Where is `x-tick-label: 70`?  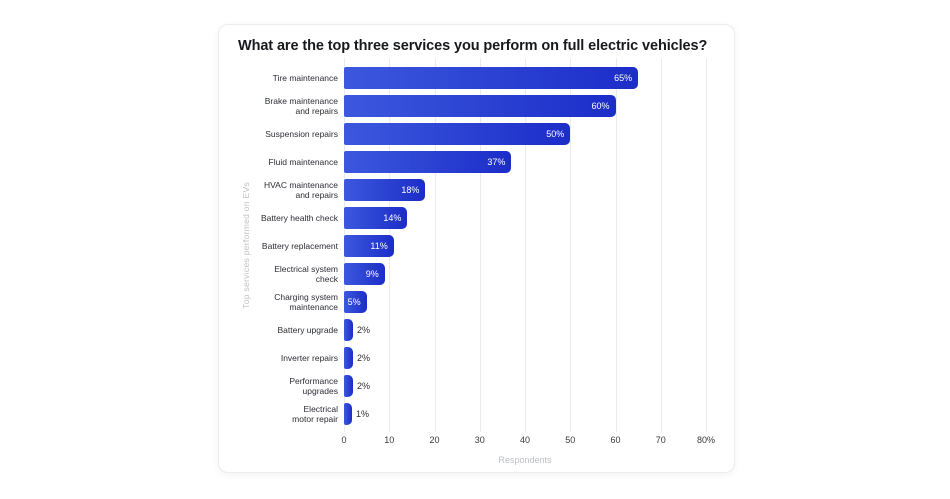
x-tick-label: 70 is located at coordinates (660, 440).